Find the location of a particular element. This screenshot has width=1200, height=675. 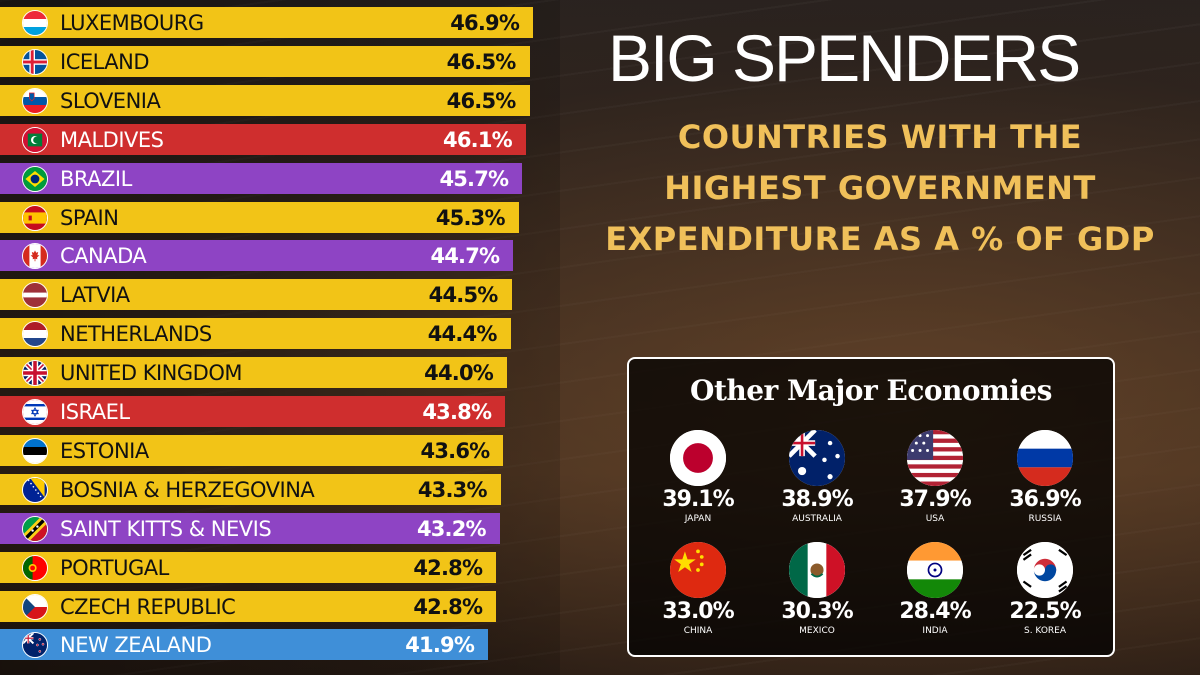

bar-row: CZECH REPUBLIC 42.8% is located at coordinates (248, 606).